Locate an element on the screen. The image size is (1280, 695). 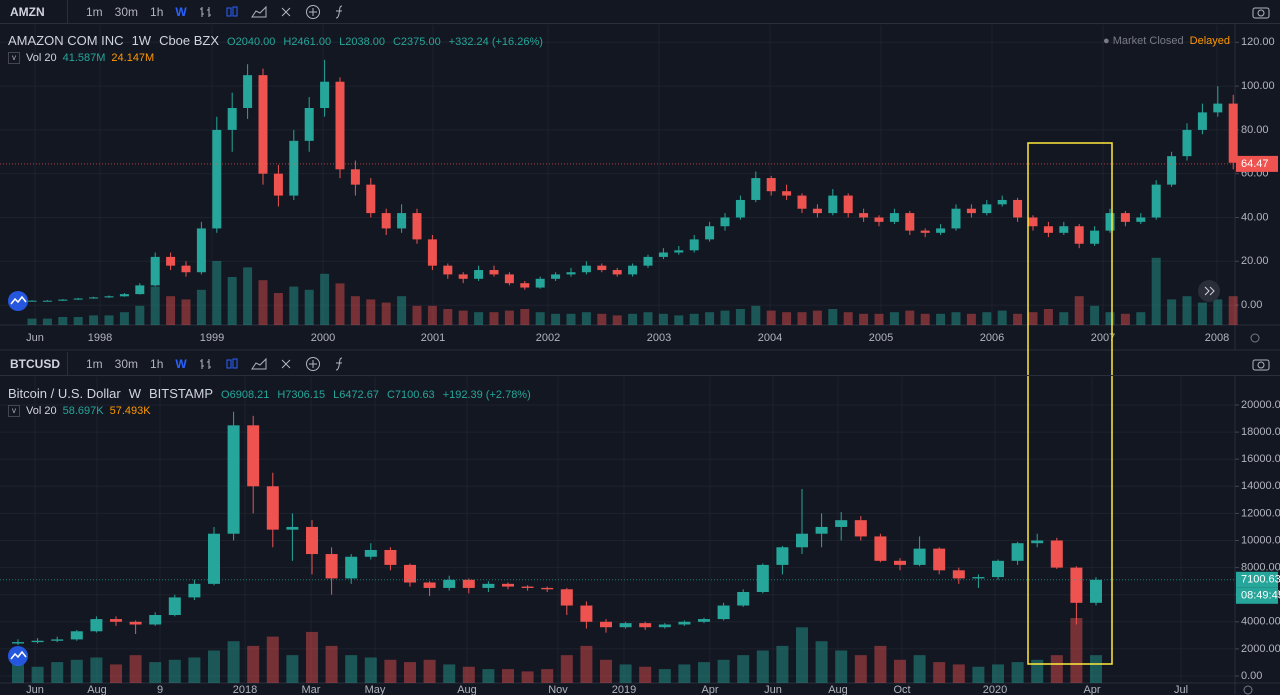
y-tick-label: 20000.00 is located at coordinates (1260, 405).